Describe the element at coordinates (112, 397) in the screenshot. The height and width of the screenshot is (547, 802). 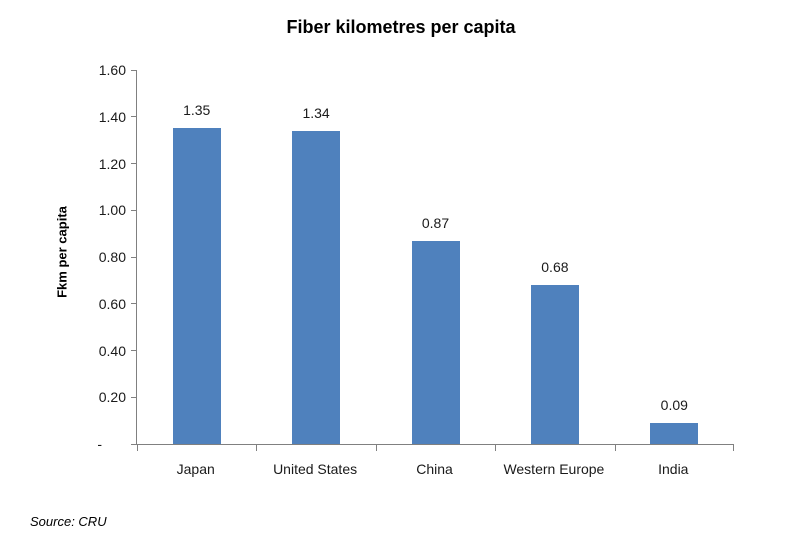
I see `y-axis-tick-label: 0.20` at that location.